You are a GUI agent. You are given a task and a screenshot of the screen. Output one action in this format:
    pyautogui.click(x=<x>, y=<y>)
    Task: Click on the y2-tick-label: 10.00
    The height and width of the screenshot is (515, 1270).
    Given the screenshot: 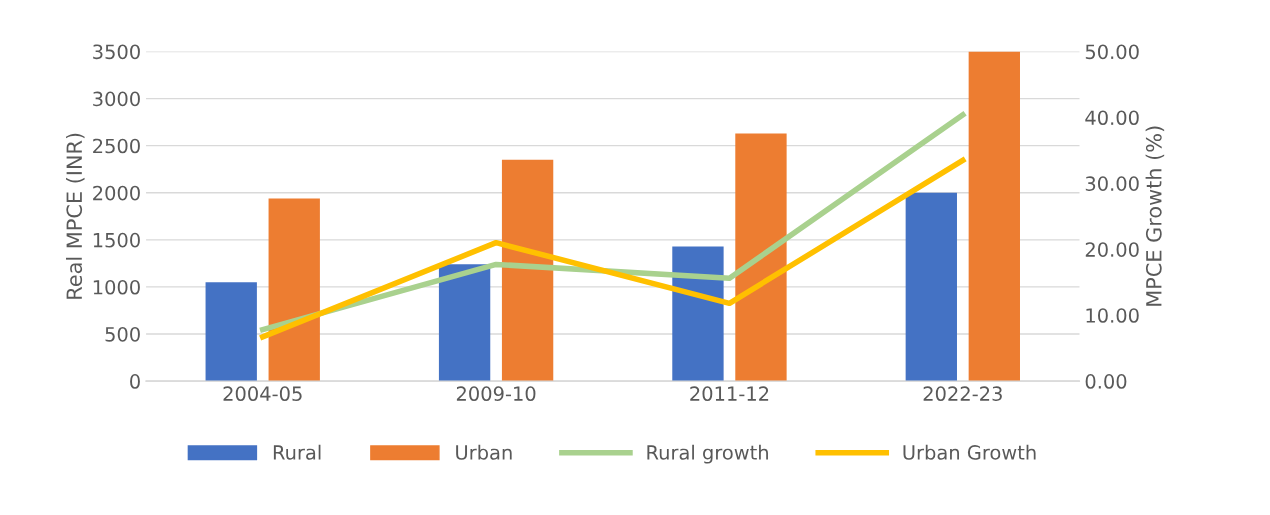 What is the action you would take?
    pyautogui.click(x=1112, y=315)
    